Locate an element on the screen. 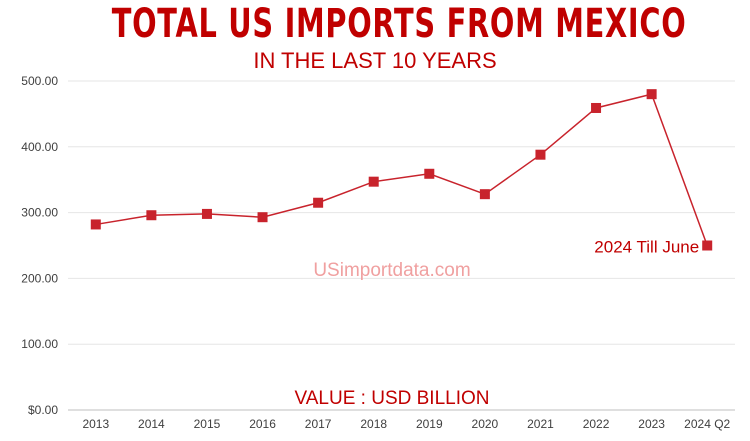  x-tick-label: 2019 is located at coordinates (429, 424).